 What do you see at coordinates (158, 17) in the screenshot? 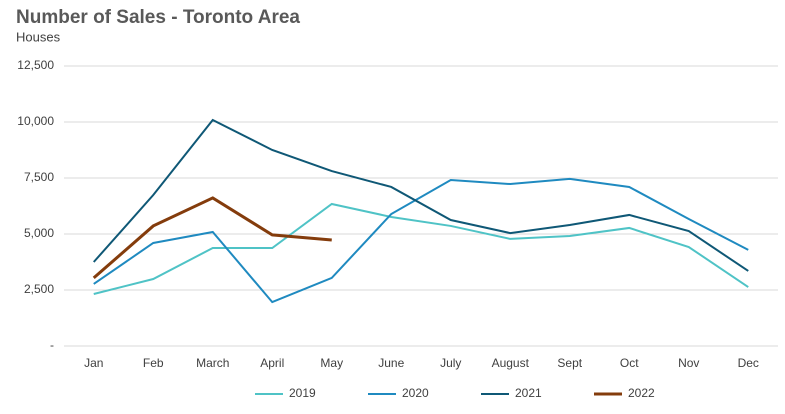
I see `chart-title: Number of Sales - Toronto Area` at bounding box center [158, 17].